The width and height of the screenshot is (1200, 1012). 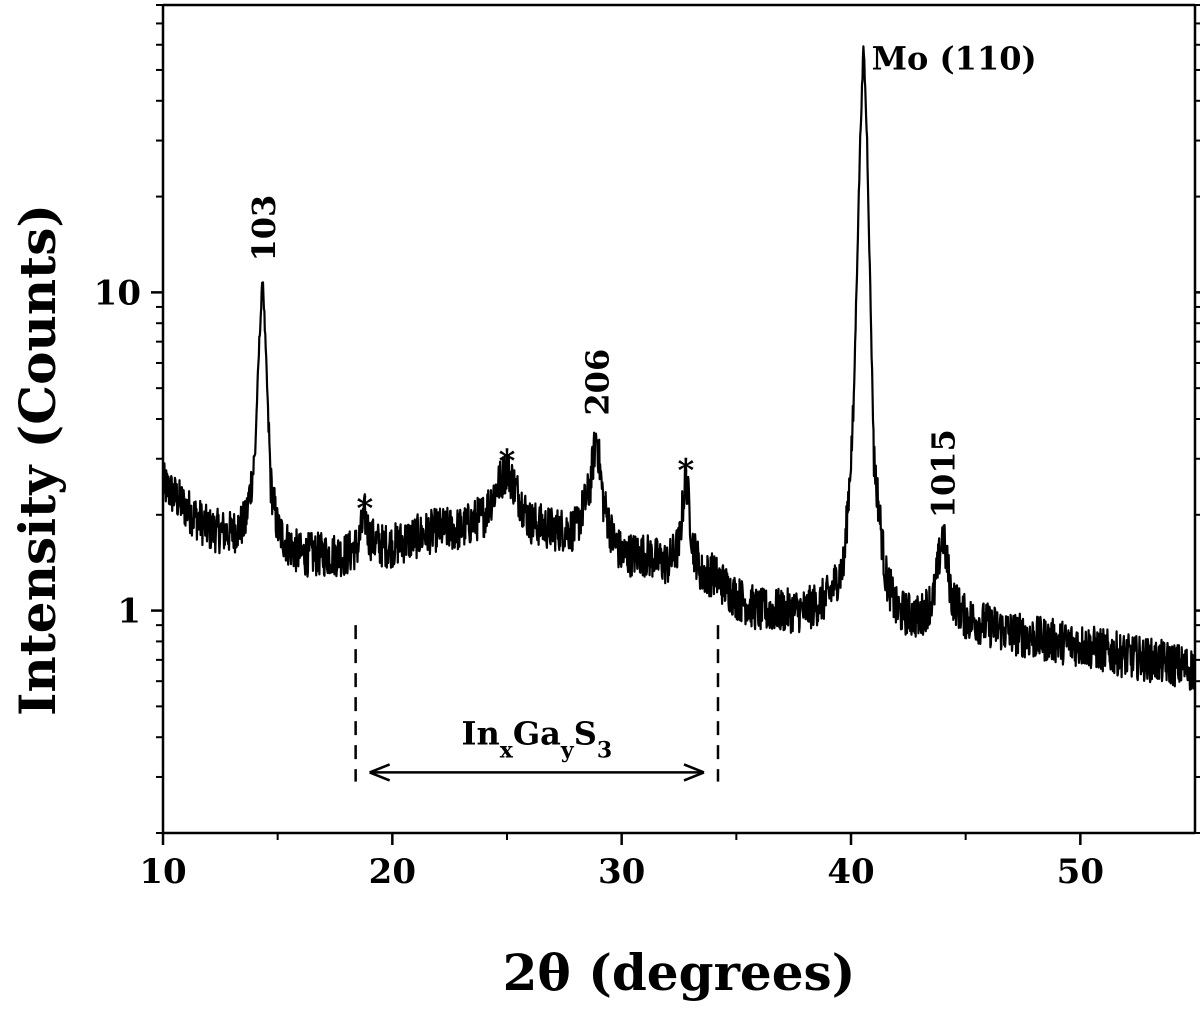 What do you see at coordinates (597, 382) in the screenshot?
I see `peak-index-label: 206` at bounding box center [597, 382].